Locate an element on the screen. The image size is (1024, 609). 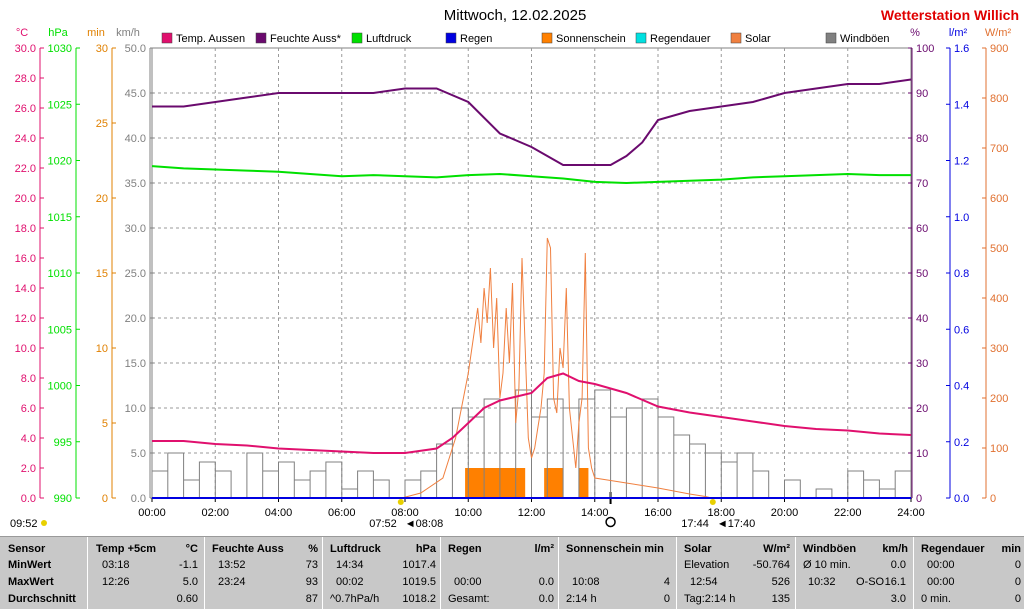
stats-cell: 13:52 is located at coordinates (232, 565).